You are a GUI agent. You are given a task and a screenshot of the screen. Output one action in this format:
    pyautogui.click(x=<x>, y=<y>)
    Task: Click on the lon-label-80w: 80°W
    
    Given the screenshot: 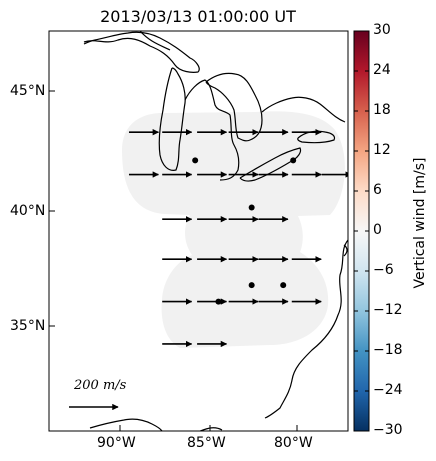 What is the action you would take?
    pyautogui.click(x=293, y=443)
    